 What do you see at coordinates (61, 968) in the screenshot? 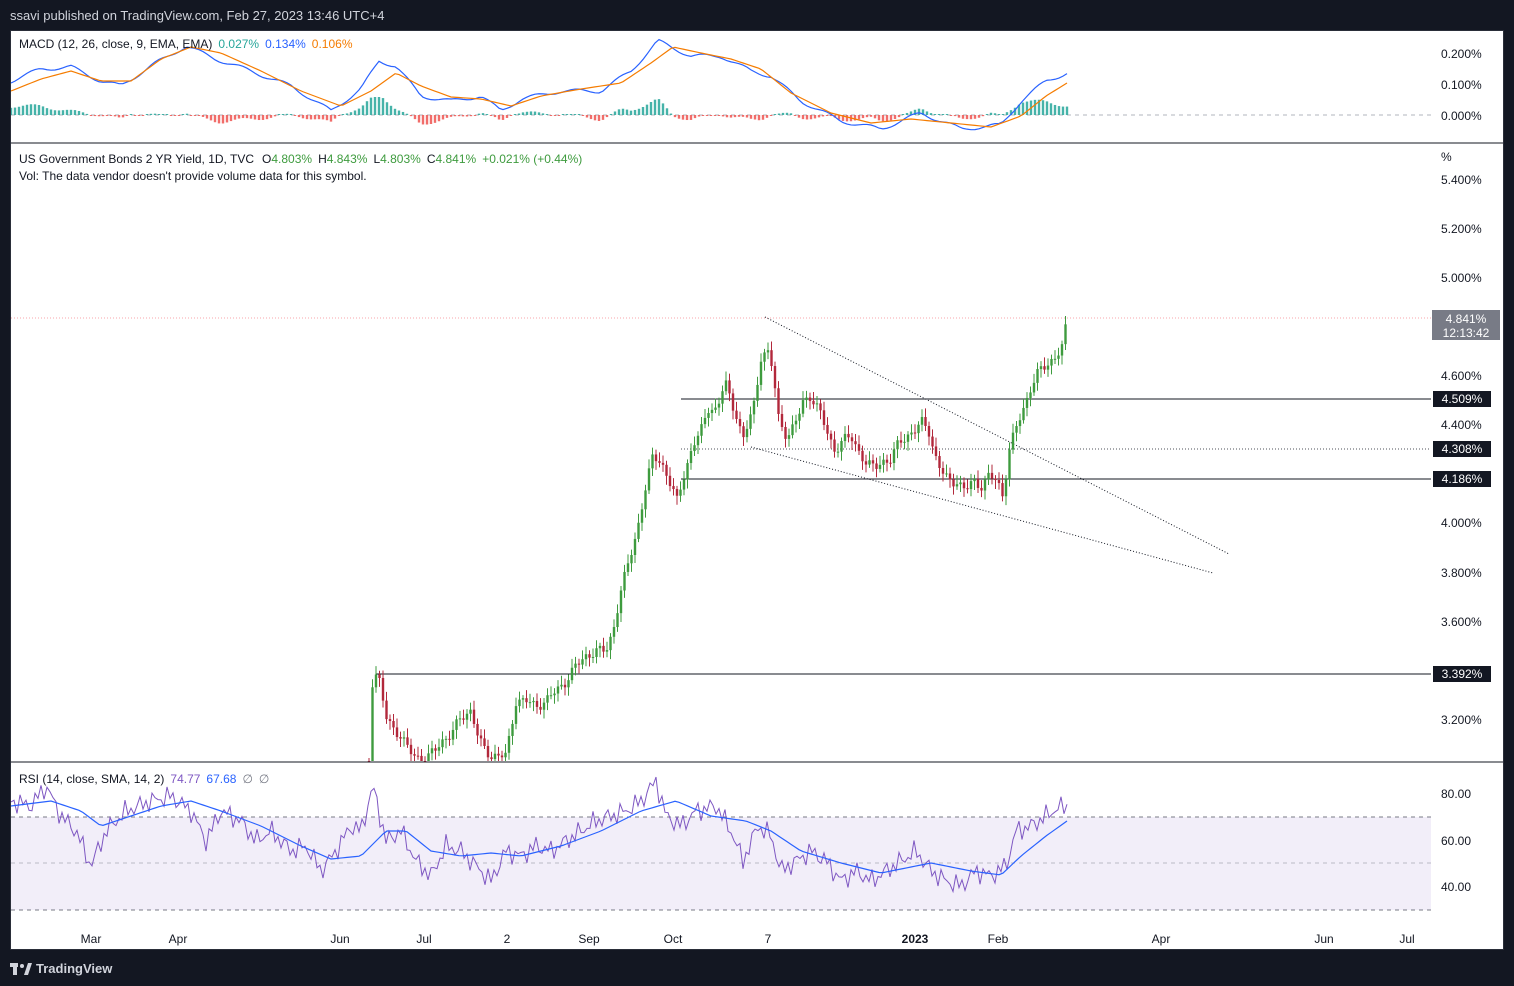
I see `tradingview-logo: TradingView` at bounding box center [61, 968].